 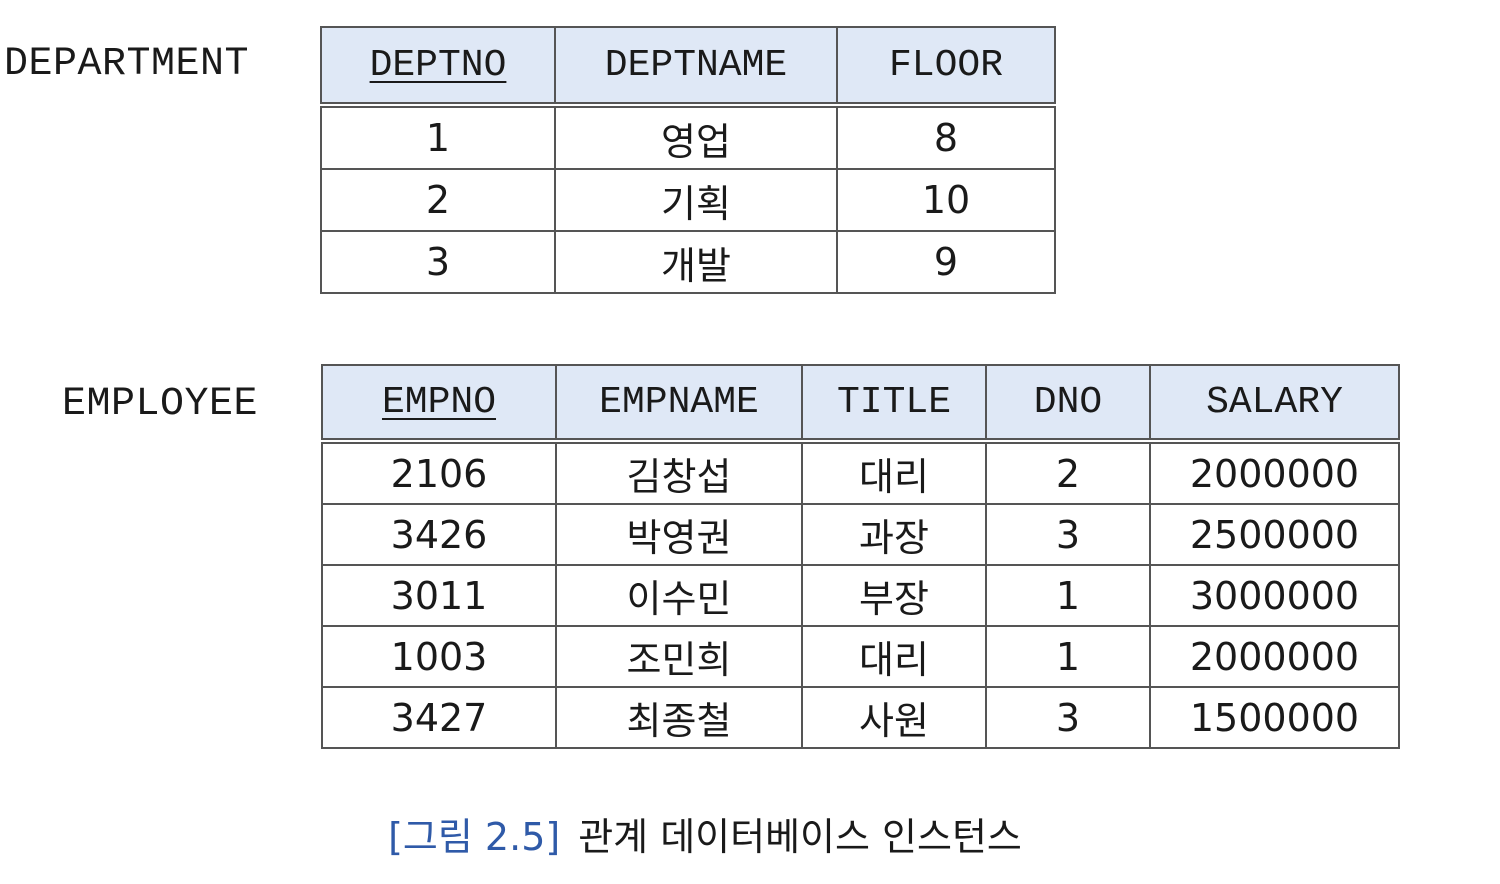 I want to click on table-cell: 1500000, so click(x=1274, y=717).